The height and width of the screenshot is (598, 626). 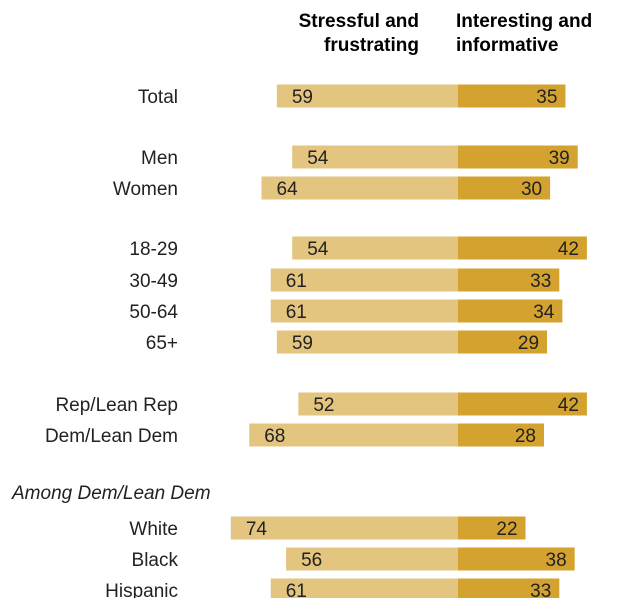 I want to click on value-stressful-65: 59, so click(x=302, y=343).